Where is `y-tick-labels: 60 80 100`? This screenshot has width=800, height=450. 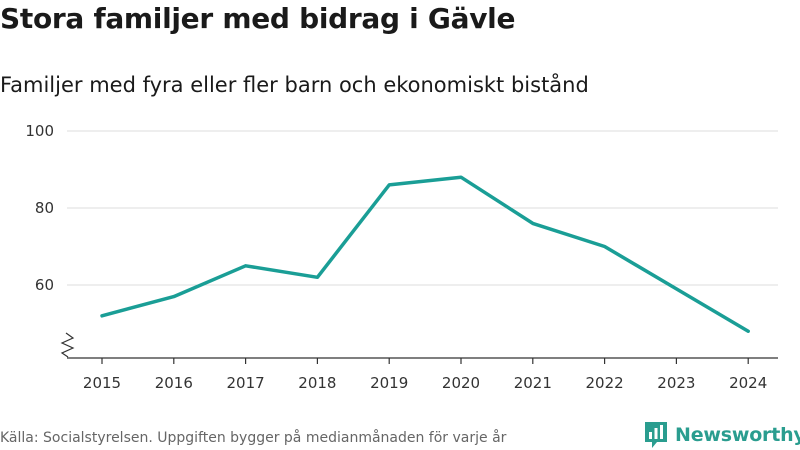 y-tick-labels: 60 80 100 is located at coordinates (39, 208).